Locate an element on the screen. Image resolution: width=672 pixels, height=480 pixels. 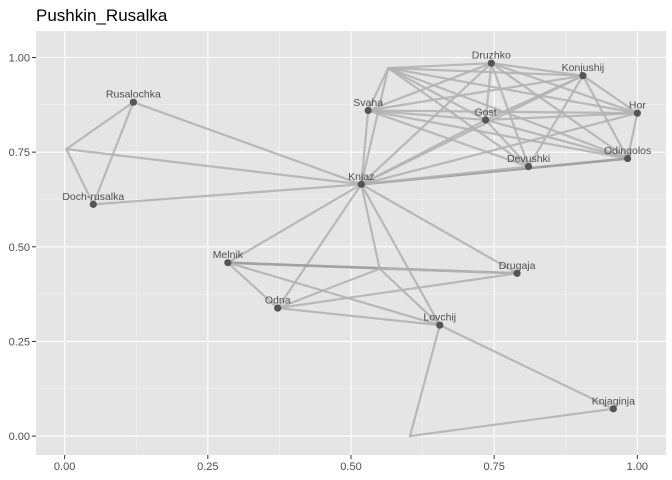
y-tick-label: 0.00 is located at coordinates (19, 437).